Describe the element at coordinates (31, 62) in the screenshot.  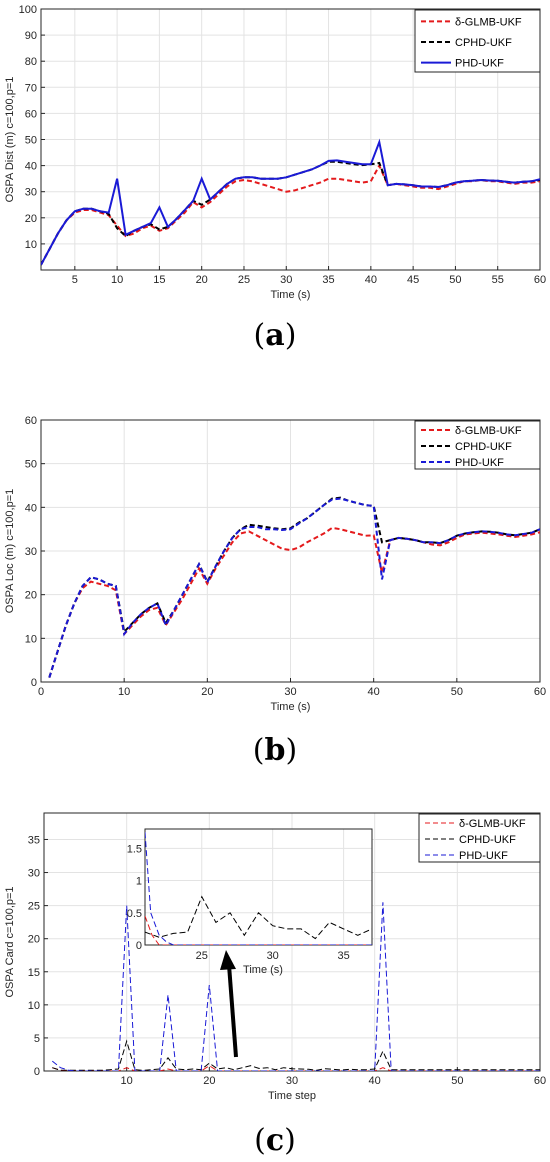
I see `y-tick-label: 80` at that location.